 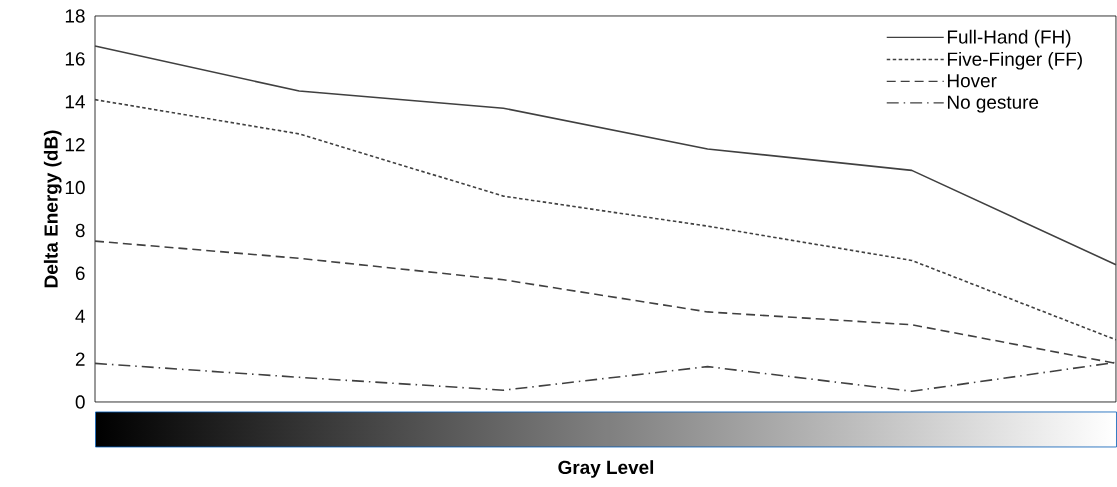 What do you see at coordinates (52, 209) in the screenshot?
I see `y-axis-title: Delta Energy (dB)` at bounding box center [52, 209].